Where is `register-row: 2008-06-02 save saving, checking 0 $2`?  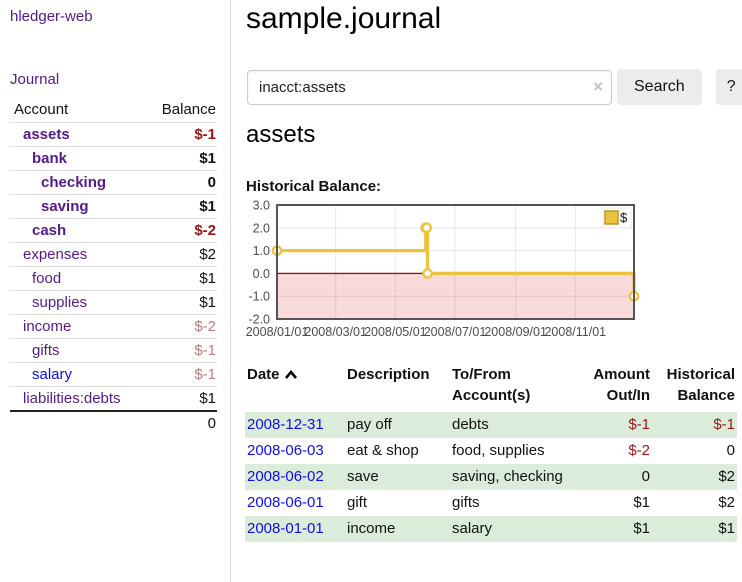 register-row: 2008-06-02 save saving, checking 0 $2 is located at coordinates (491, 477).